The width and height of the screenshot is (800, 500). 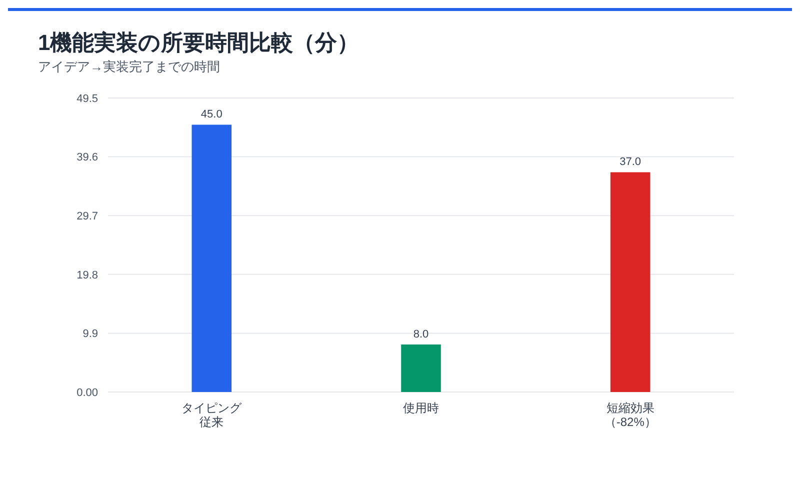 What do you see at coordinates (211, 114) in the screenshot?
I see `data-label: 45.0` at bounding box center [211, 114].